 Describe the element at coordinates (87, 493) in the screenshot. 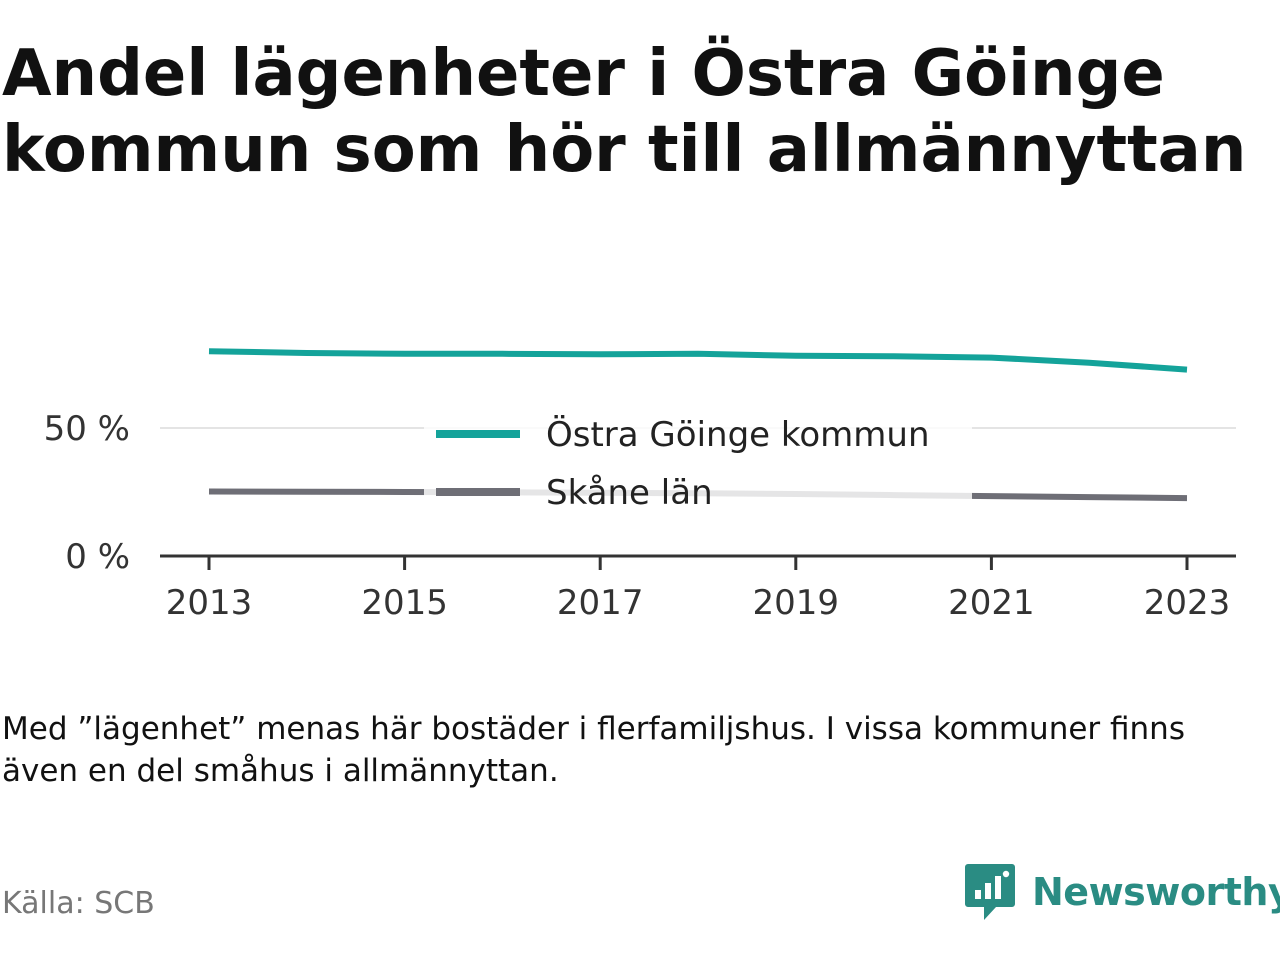

I see `y-axis-labels: 0 % 50 %` at that location.